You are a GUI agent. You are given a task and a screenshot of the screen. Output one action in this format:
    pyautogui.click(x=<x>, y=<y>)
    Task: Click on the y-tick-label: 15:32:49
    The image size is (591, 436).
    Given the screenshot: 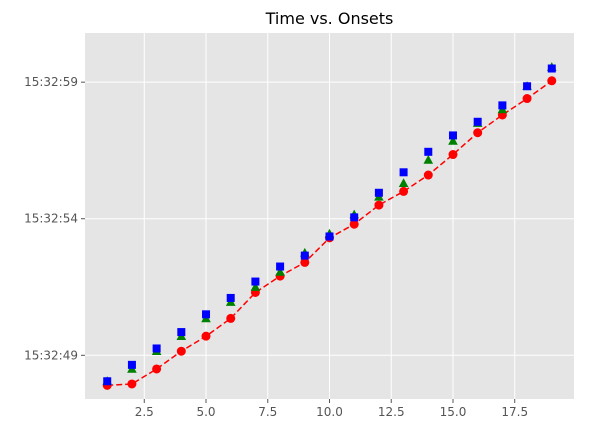 What is the action you would take?
    pyautogui.click(x=51, y=355)
    